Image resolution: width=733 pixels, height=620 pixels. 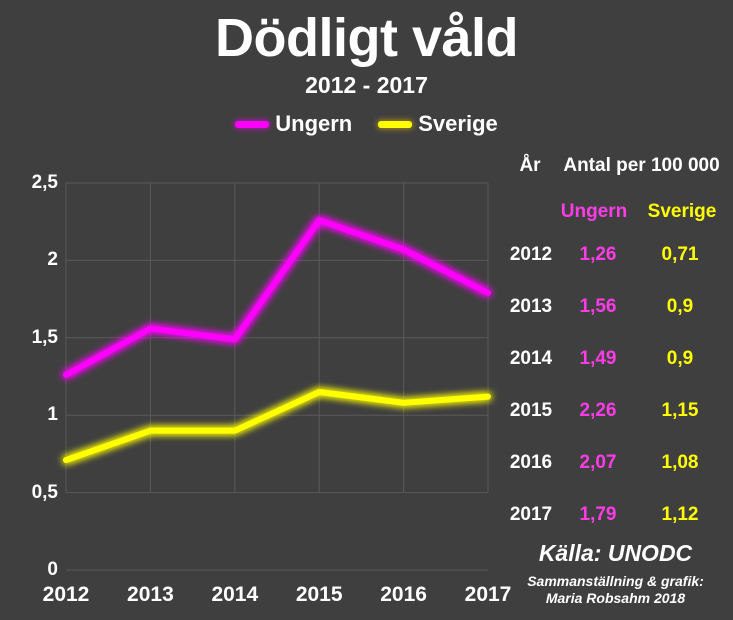 I want to click on legend-label-ungern: Ungern, so click(x=314, y=123).